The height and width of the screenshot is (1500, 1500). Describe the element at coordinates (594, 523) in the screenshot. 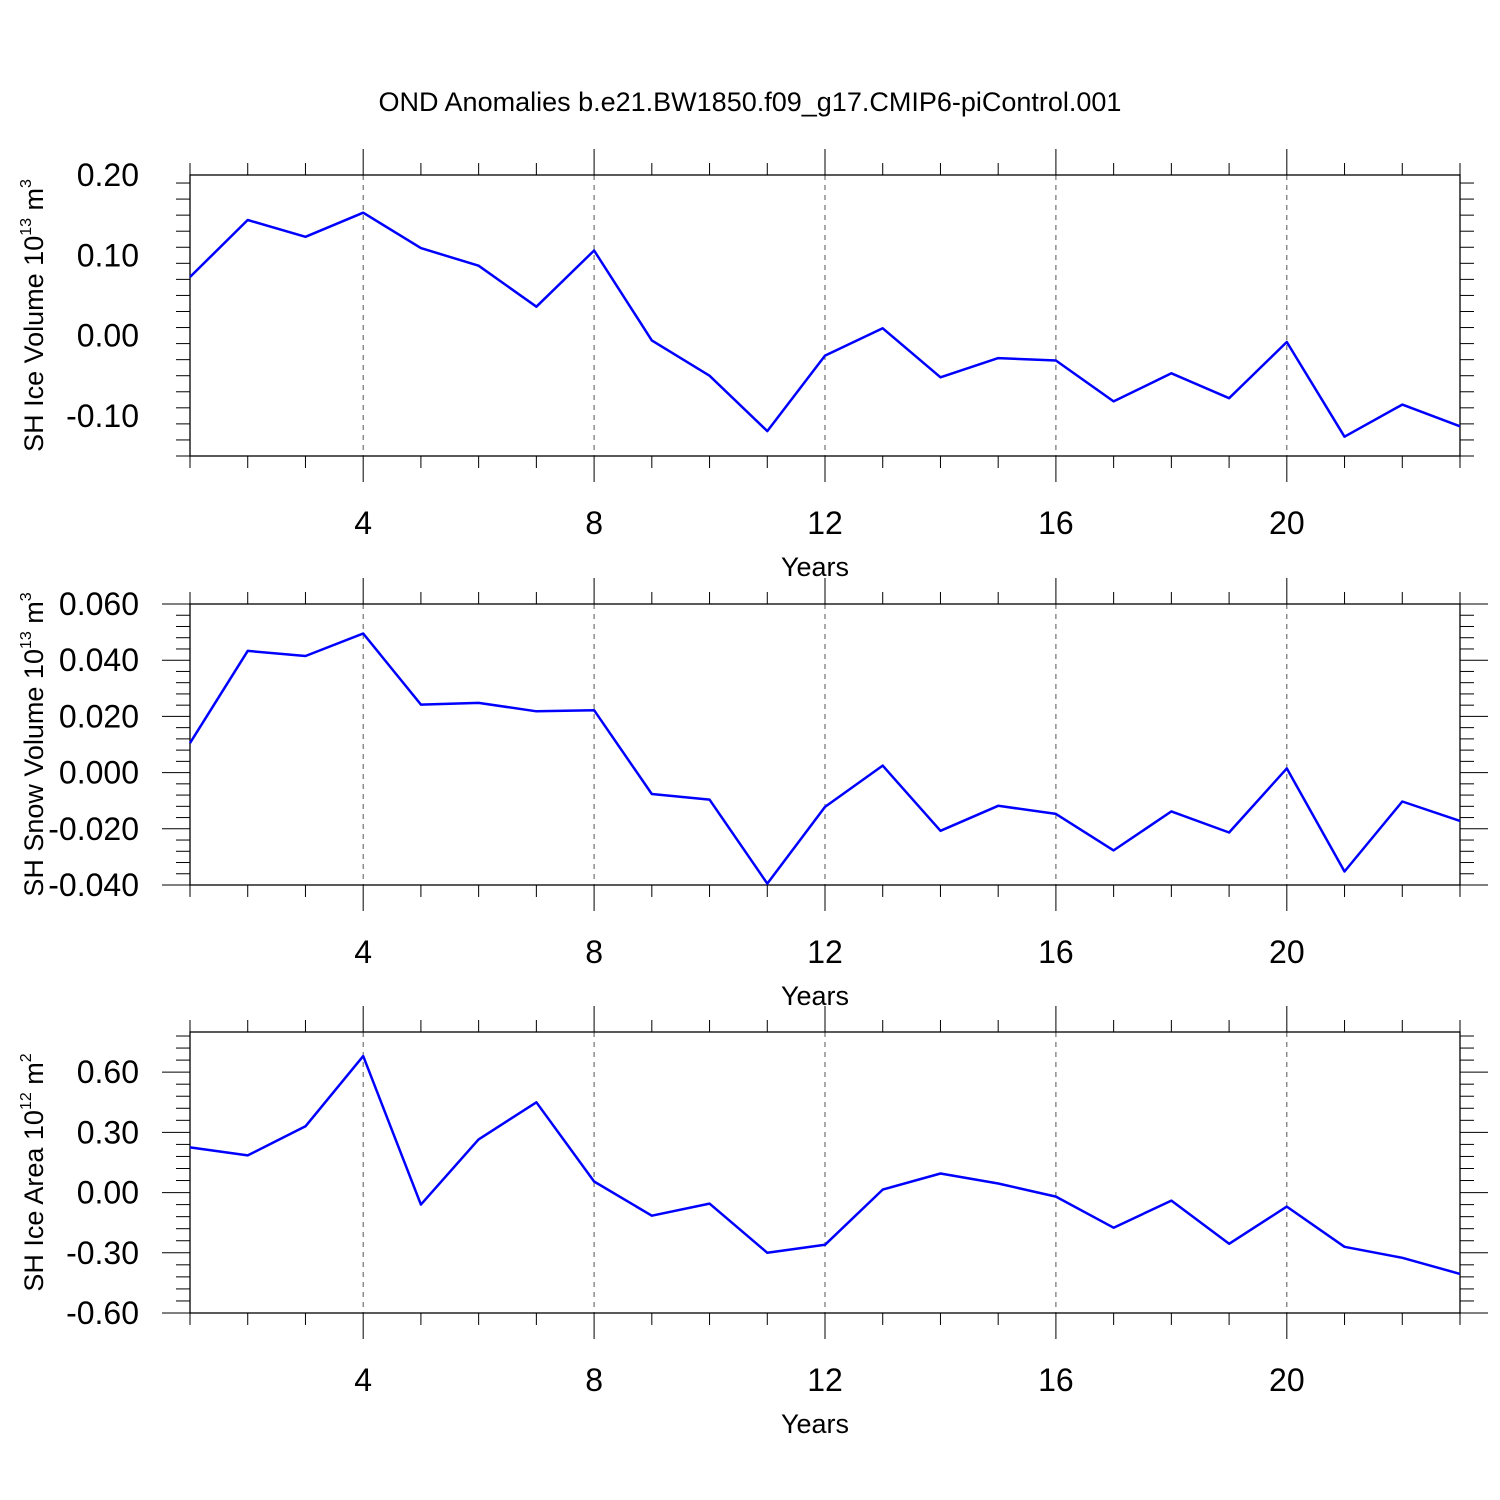

I see `sh-ice-volume-x-tick-label: 8` at that location.